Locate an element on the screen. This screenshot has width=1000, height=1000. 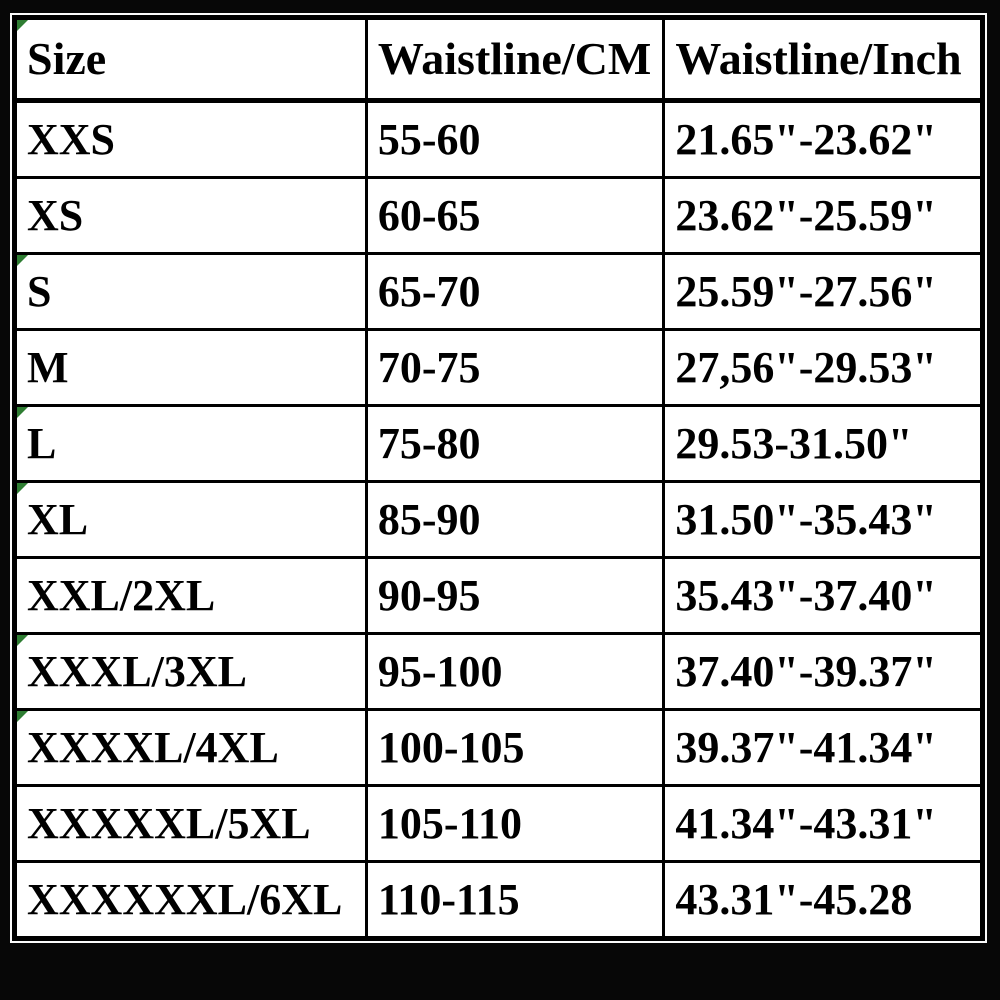
cell-waistline-inch: 43.31"-45.28 is located at coordinates (823, 900).